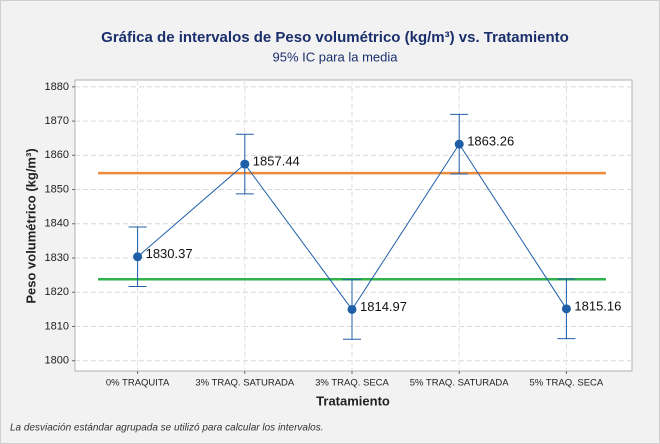 This screenshot has width=660, height=444. I want to click on x-tick-label: 3% TRAQ. SATURADA, so click(245, 383).